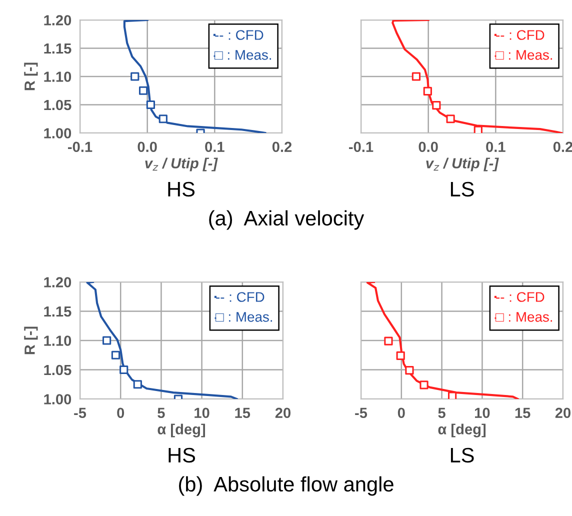  Describe the element at coordinates (162, 340) in the screenshot. I see `line-series` at that location.